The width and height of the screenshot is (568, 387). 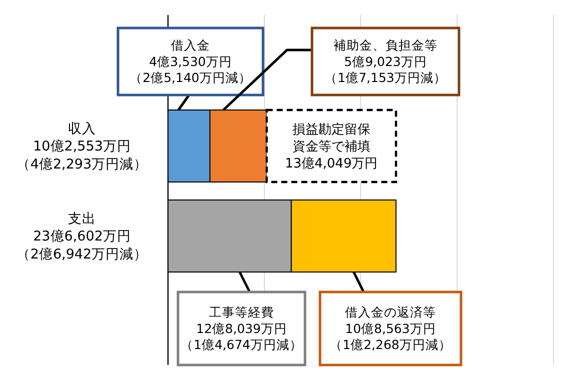 I want to click on y-tick-label: 収入10億2,553万円（4億2,293万円減）, so click(x=82, y=146).